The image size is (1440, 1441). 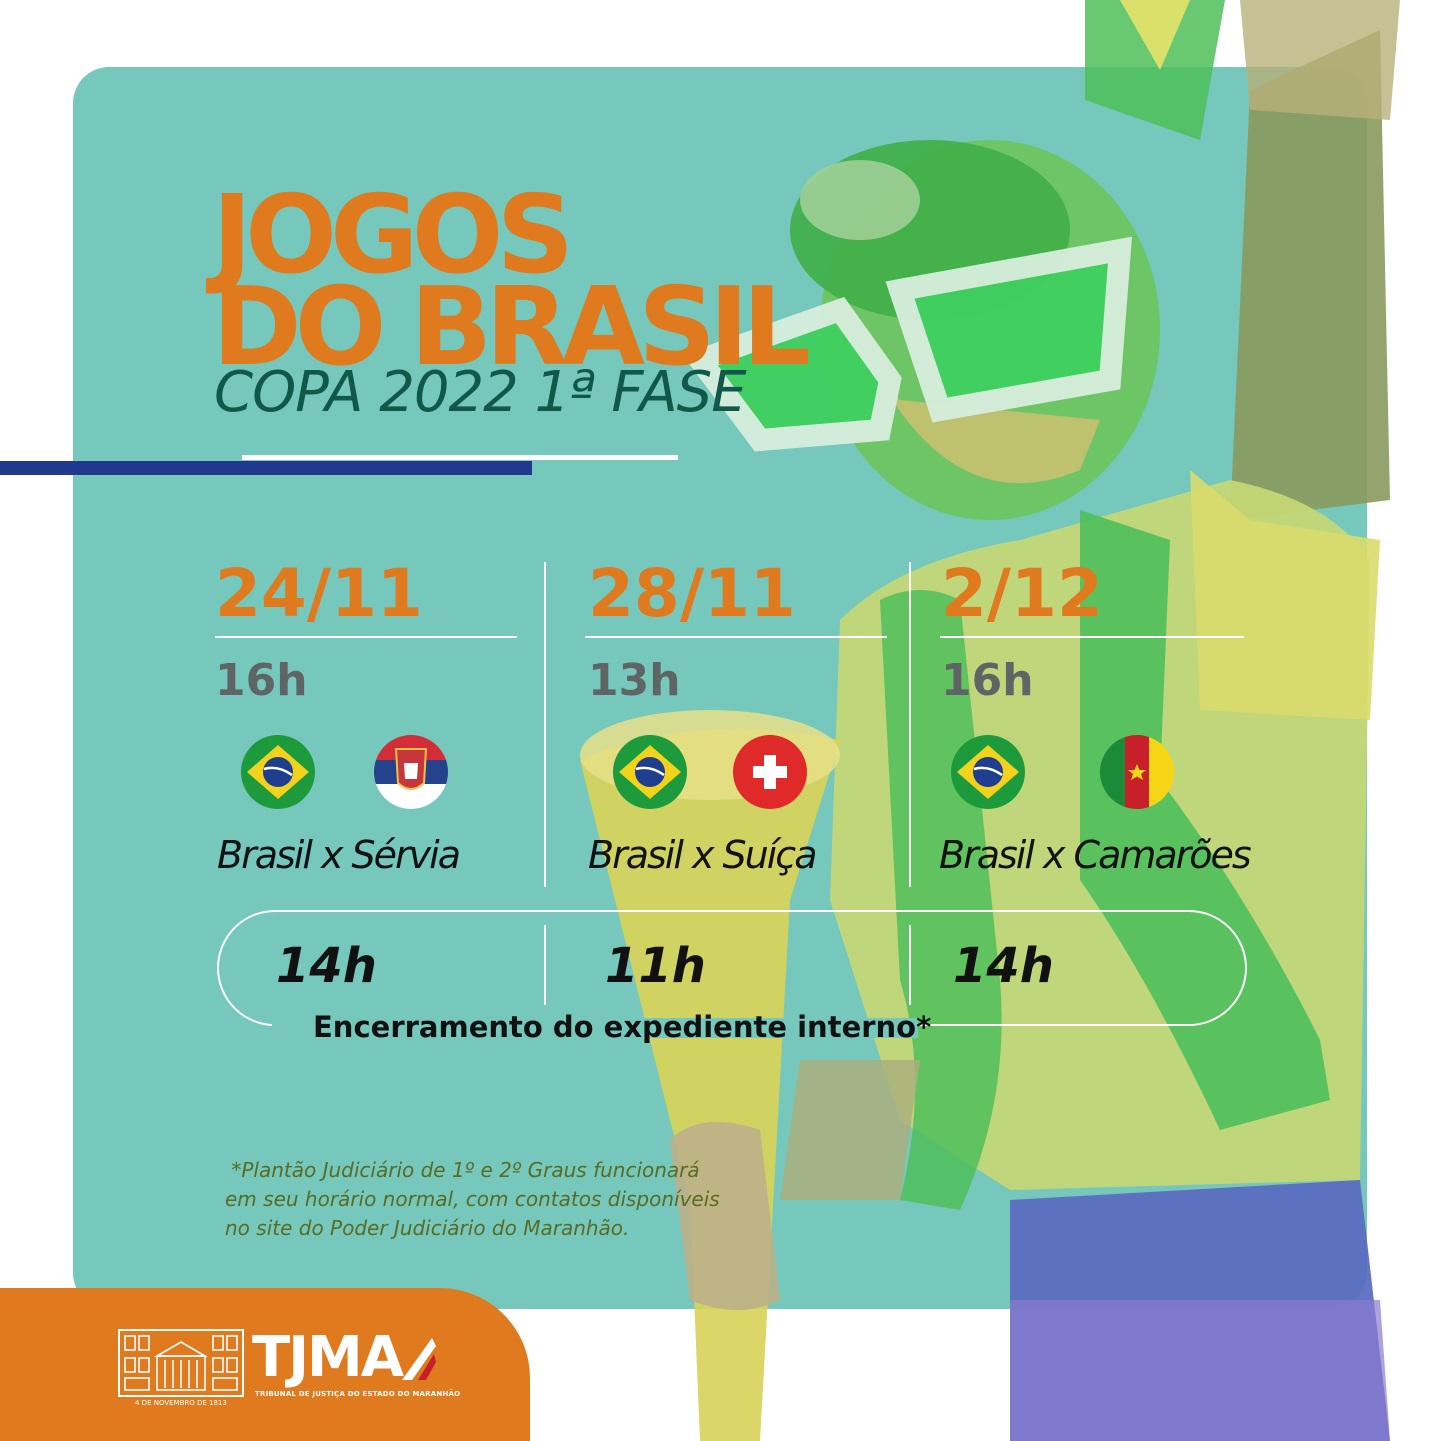 What do you see at coordinates (326, 966) in the screenshot?
I see `game-1-closing-time: 14h` at bounding box center [326, 966].